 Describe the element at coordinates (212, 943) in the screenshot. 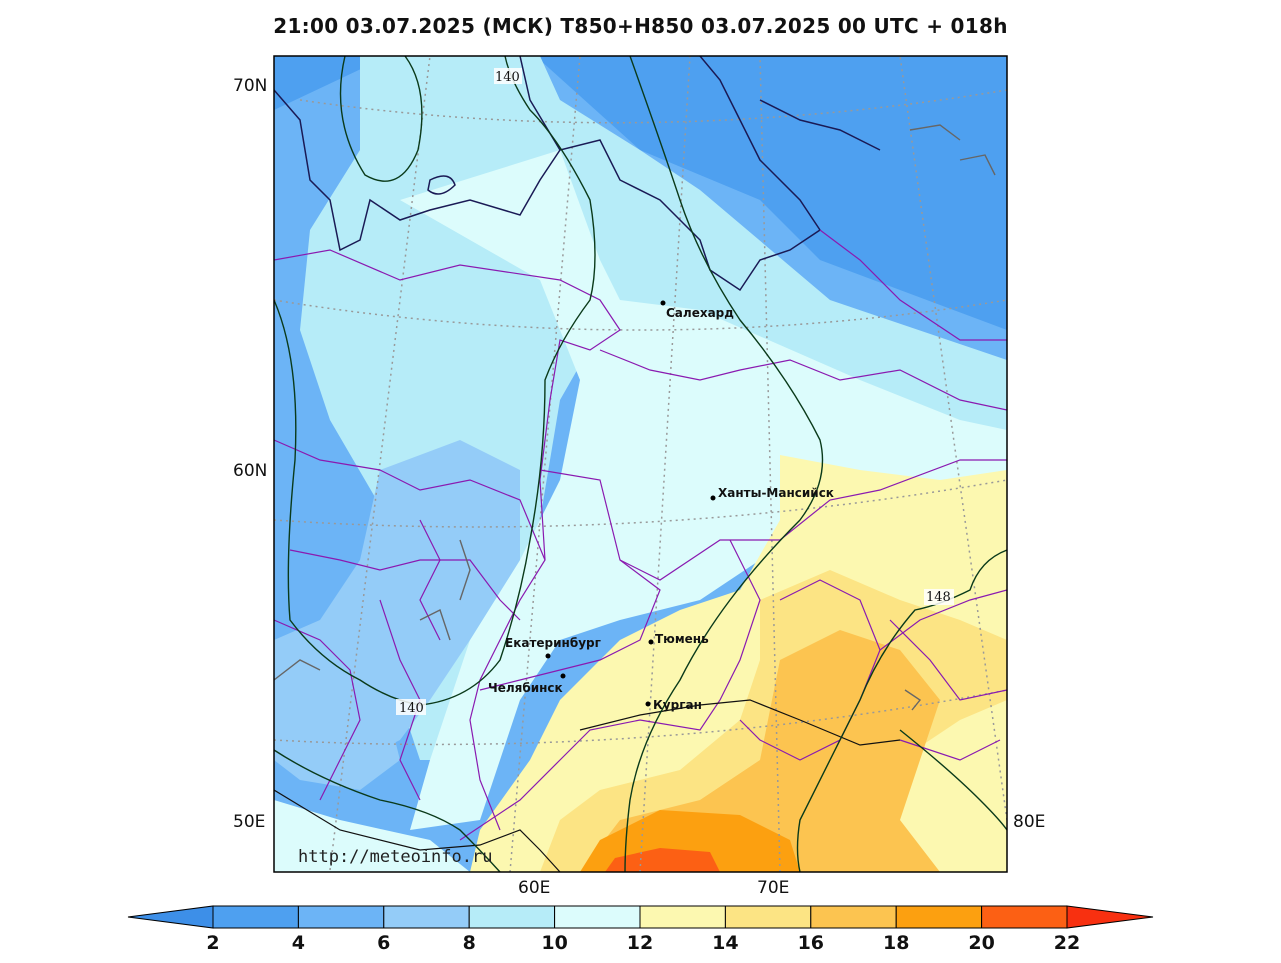

I see `colorbar-tick-label: 2` at that location.